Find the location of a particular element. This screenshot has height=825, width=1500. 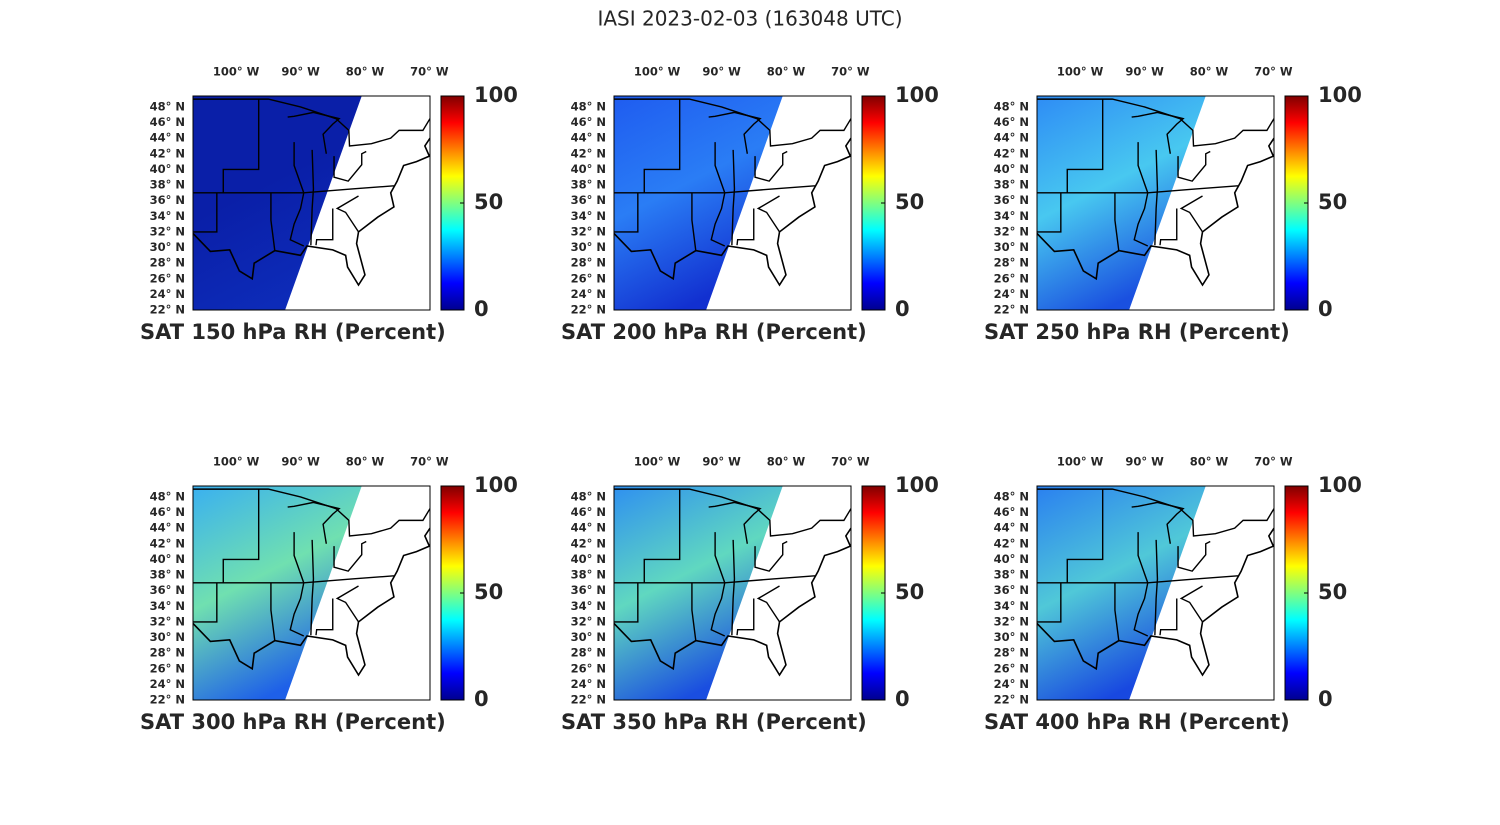

lat-tick-label: 30° N is located at coordinates (1011, 637).